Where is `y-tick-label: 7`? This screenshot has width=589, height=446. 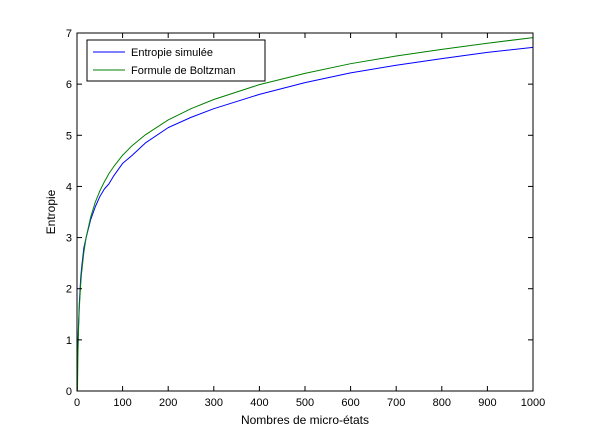
y-tick-label: 7 is located at coordinates (69, 34).